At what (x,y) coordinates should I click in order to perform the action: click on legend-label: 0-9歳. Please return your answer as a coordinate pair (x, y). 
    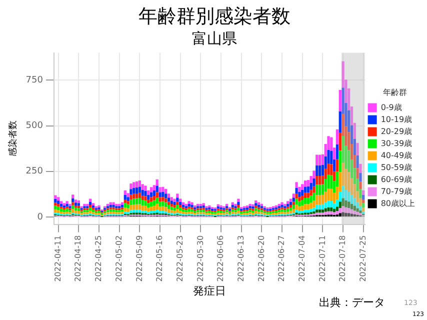
    Looking at the image, I should click on (391, 107).